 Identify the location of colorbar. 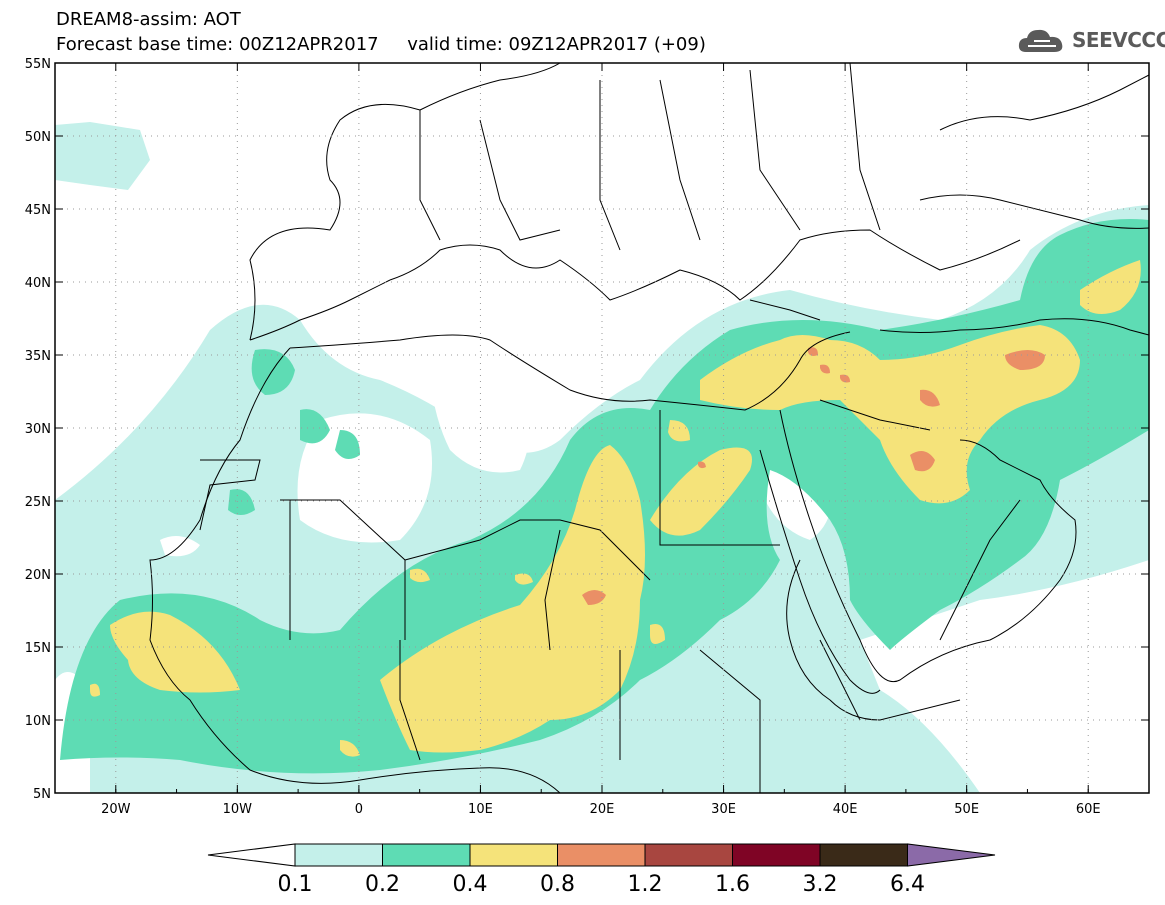
(601, 855).